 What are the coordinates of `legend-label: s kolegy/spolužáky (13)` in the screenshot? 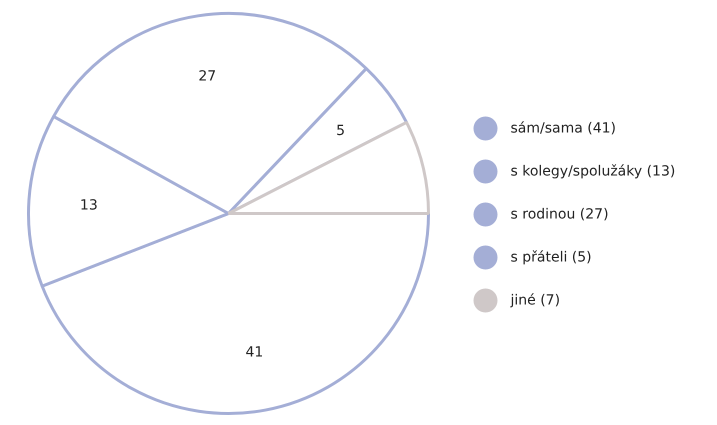 It's located at (593, 172).